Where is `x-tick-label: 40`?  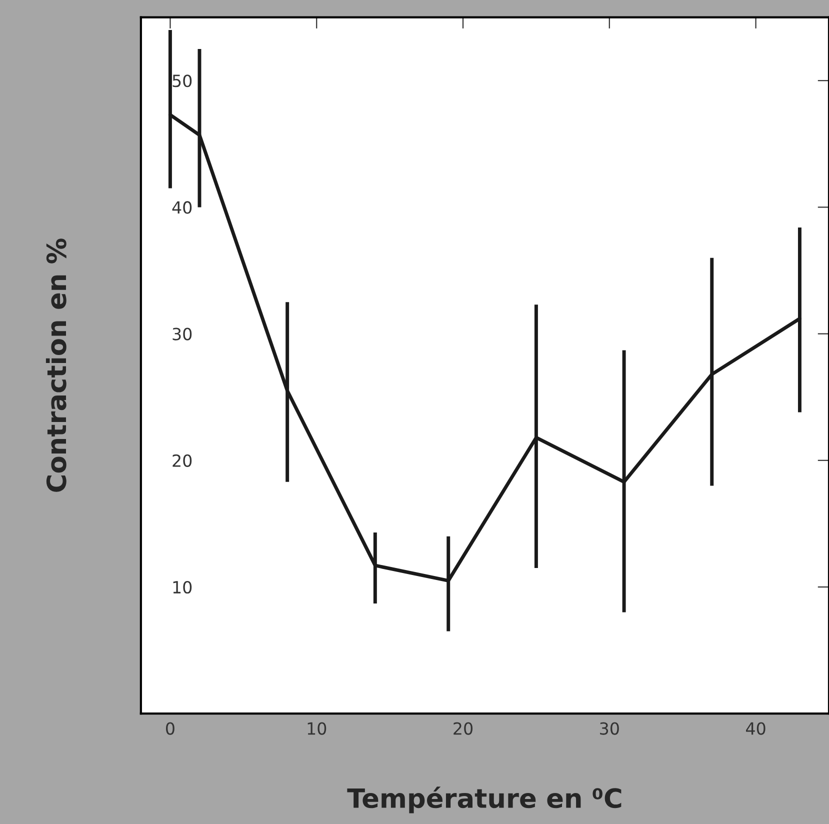 x-tick-label: 40 is located at coordinates (756, 728).